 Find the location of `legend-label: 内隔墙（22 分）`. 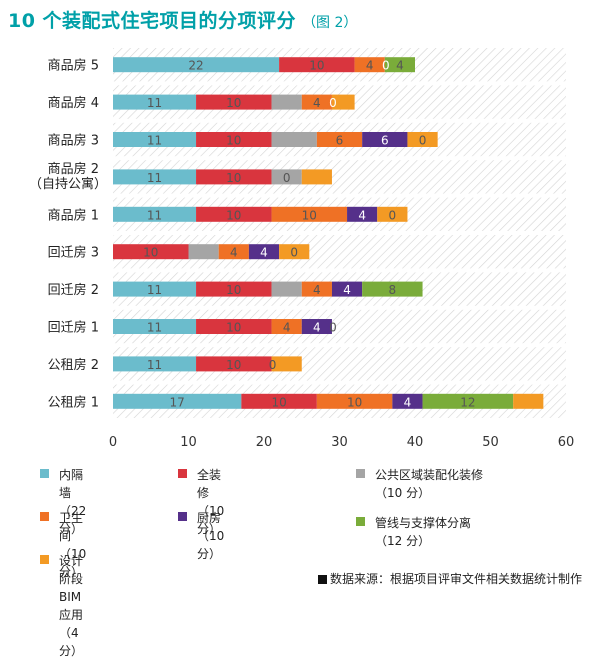

legend-label: 内隔墙（22 分） is located at coordinates (73, 502).